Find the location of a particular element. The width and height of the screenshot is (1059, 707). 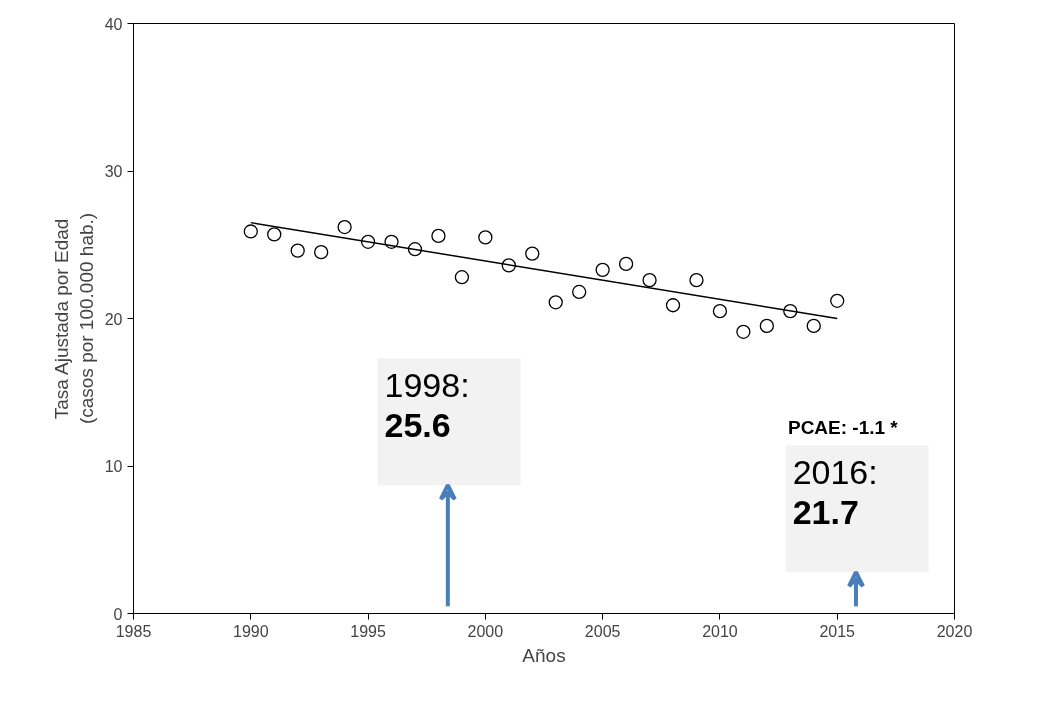

annotation: PCAE: -1.1 * is located at coordinates (843, 428).